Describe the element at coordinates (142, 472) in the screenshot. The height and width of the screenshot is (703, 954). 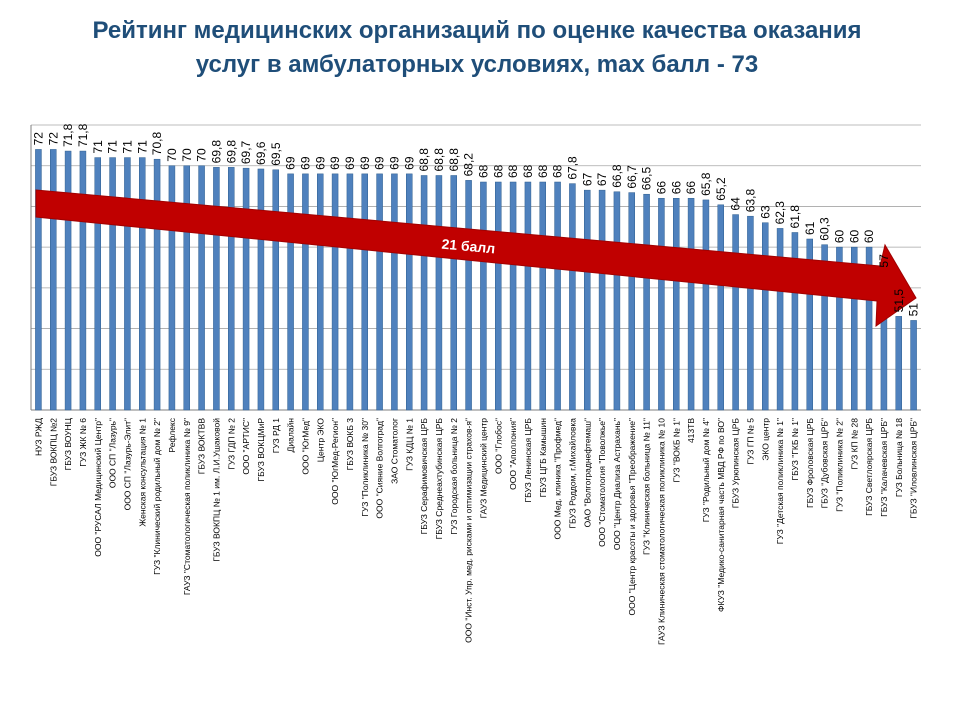
I see `category-label: Женская консультация № 1` at that location.